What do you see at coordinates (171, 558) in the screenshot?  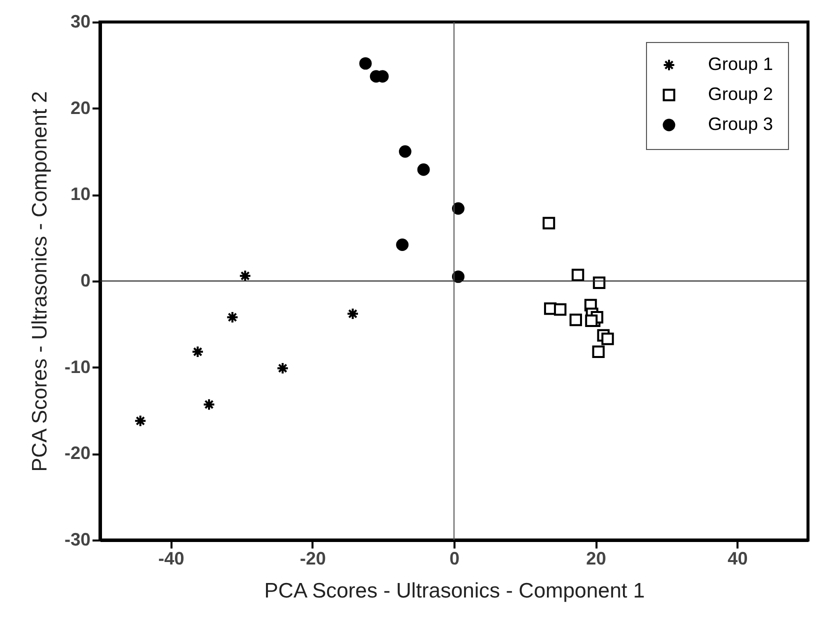 I see `x-tick-label: -40` at bounding box center [171, 558].